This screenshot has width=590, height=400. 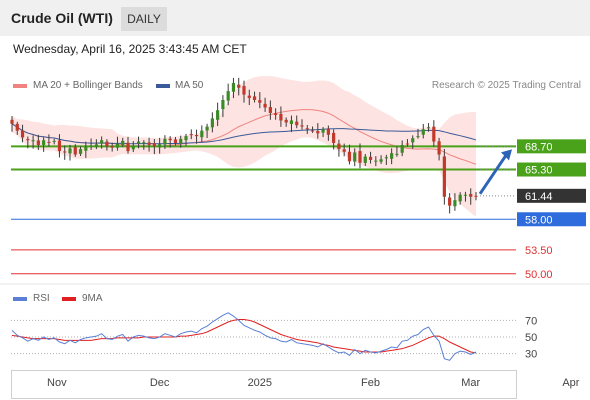 I want to click on level-label-65.30: 65.30, so click(x=539, y=171).